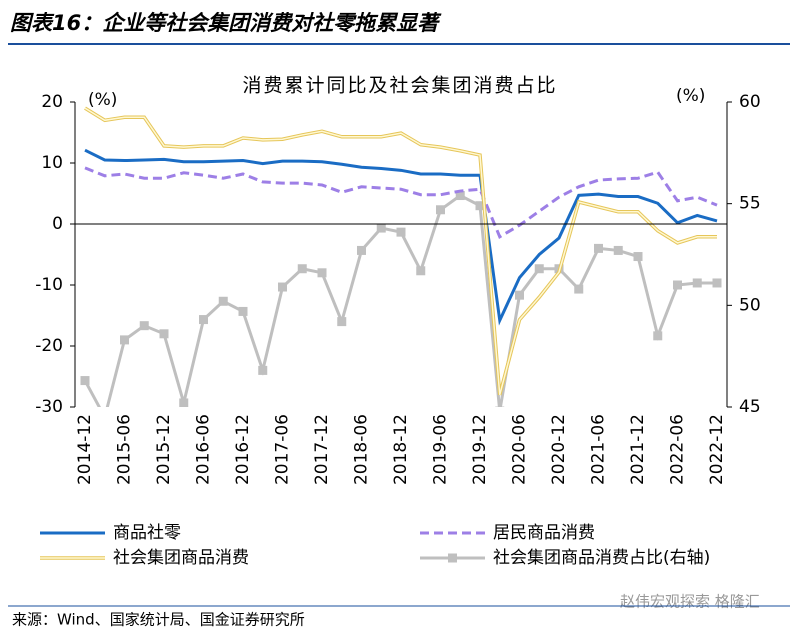 Image resolution: width=799 pixels, height=636 pixels. Describe the element at coordinates (102, 100) in the screenshot. I see `y-unit: (%)` at that location.